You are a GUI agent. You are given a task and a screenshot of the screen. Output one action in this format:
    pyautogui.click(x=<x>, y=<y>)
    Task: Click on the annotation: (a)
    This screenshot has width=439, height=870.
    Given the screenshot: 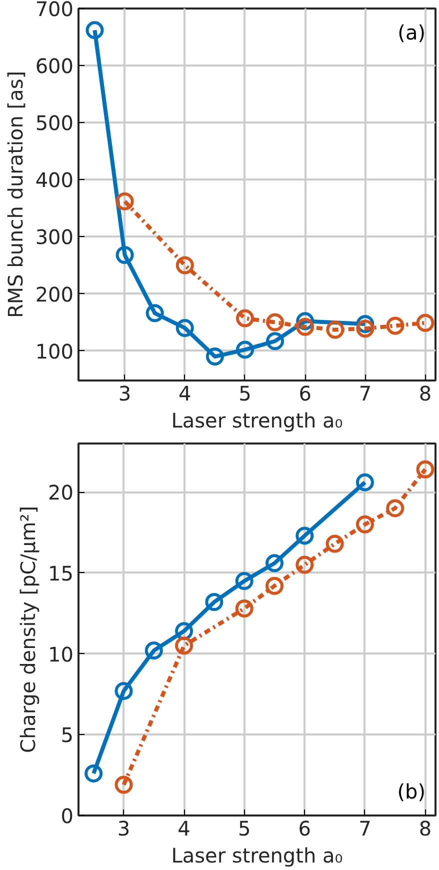 What is the action you would take?
    pyautogui.click(x=412, y=32)
    